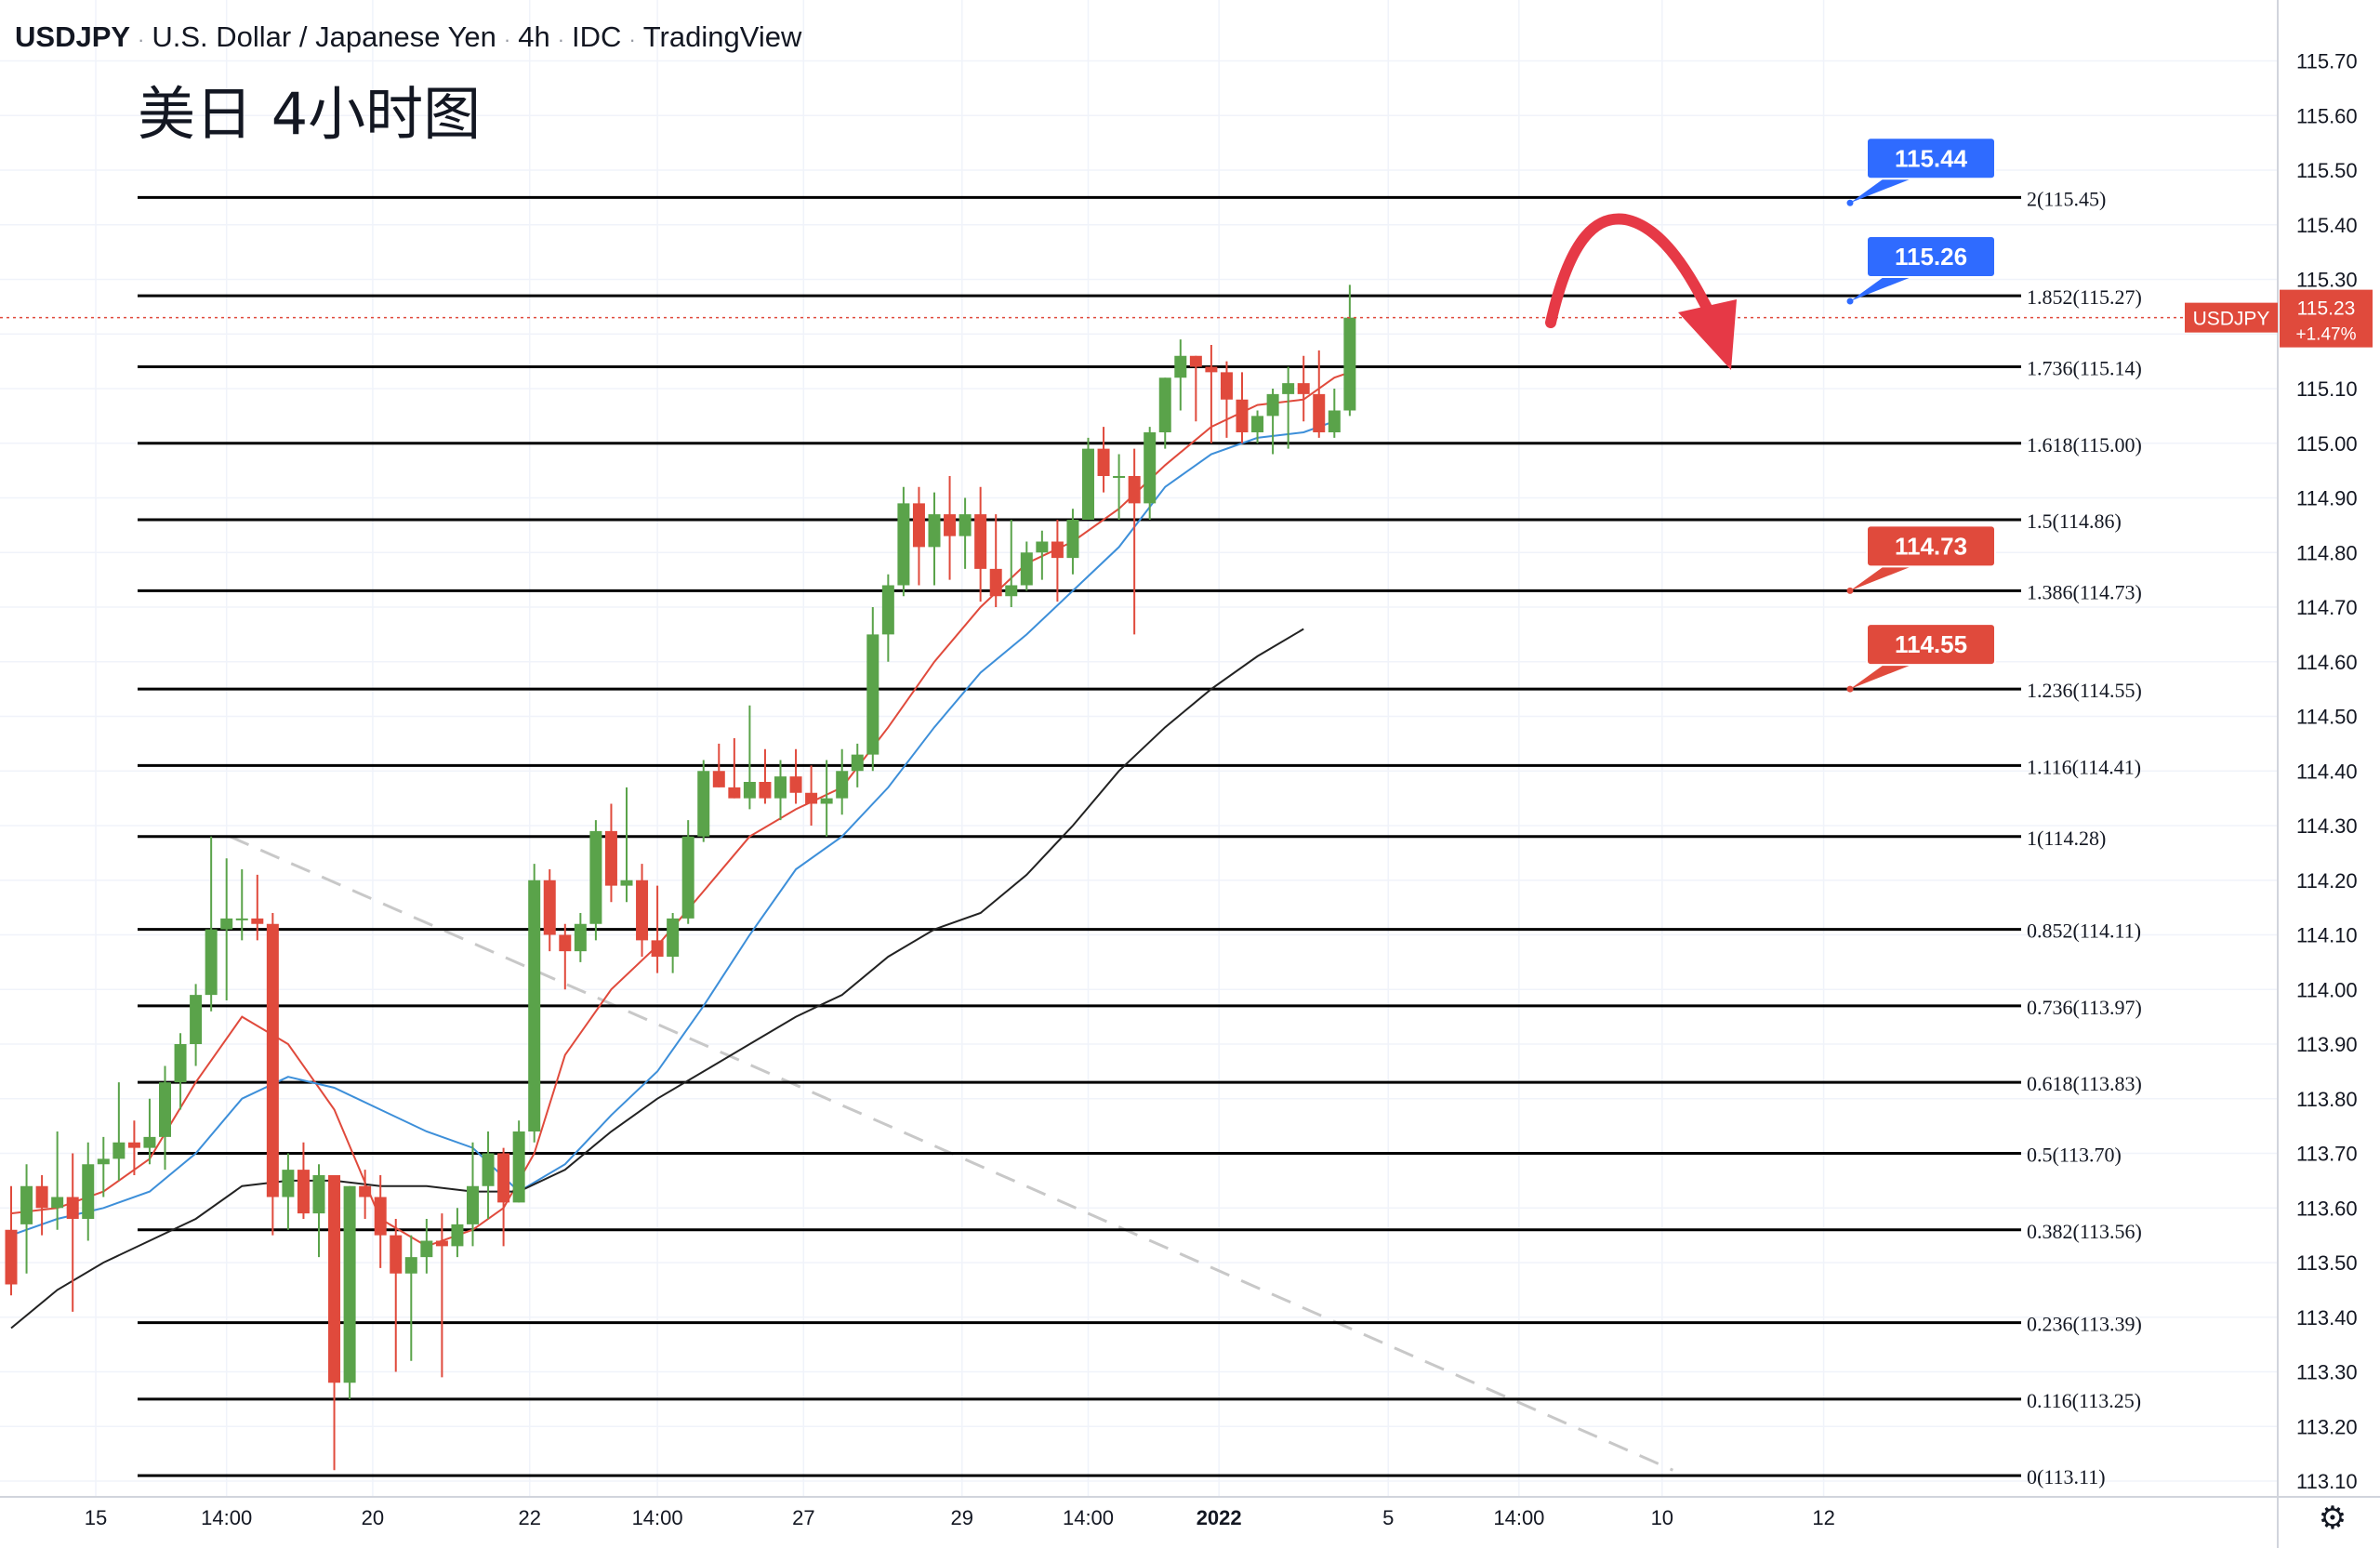 Image resolution: width=2380 pixels, height=1548 pixels. I want to click on price-callout: 115.26, so click(1921, 270).